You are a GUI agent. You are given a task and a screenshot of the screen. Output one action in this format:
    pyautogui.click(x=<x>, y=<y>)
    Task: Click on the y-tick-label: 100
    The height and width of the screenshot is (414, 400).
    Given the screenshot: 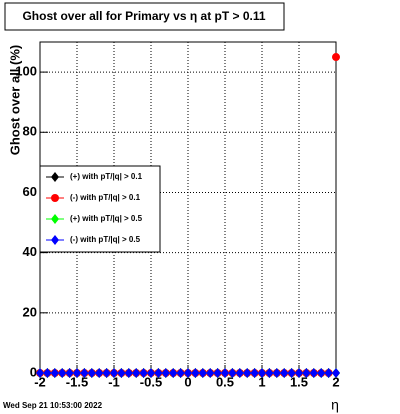 What is the action you would take?
    pyautogui.click(x=26, y=71)
    